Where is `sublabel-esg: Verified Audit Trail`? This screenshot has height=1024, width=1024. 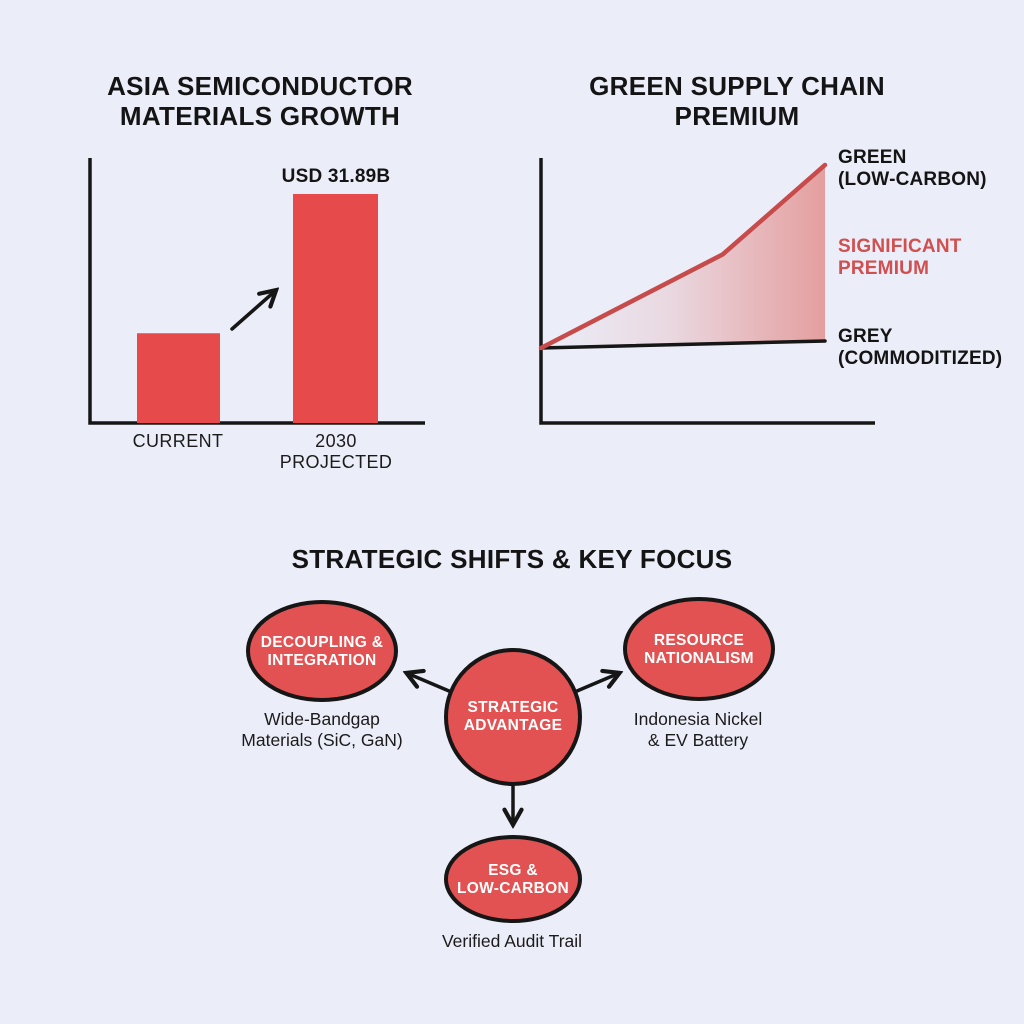
sublabel-esg: Verified Audit Trail is located at coordinates (512, 941).